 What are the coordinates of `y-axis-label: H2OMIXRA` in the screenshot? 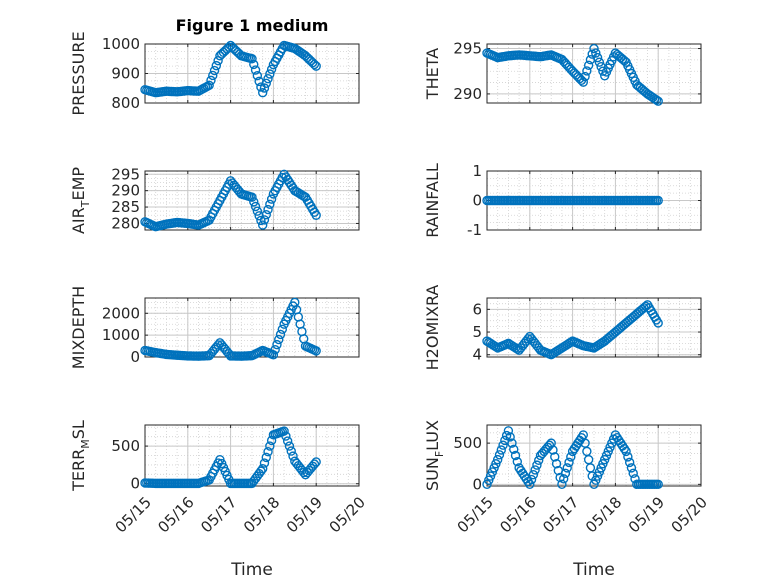 It's located at (432, 328).